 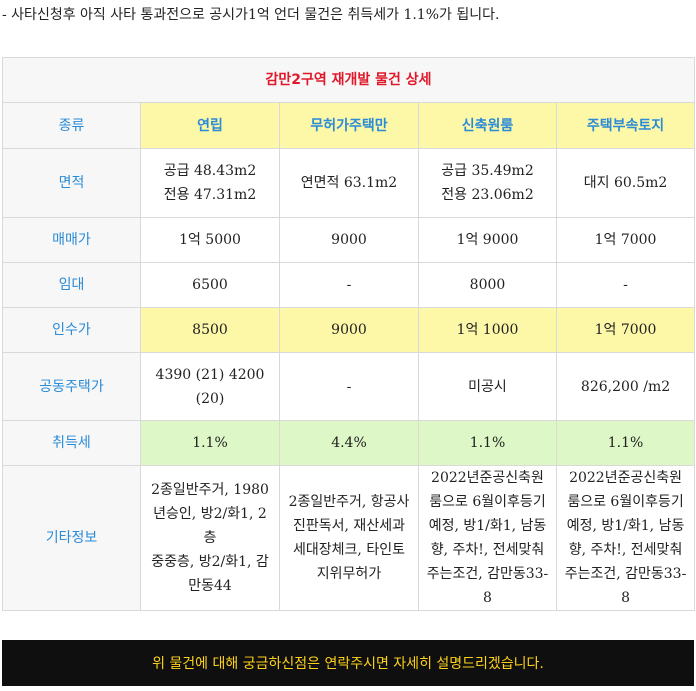 What do you see at coordinates (625, 125) in the screenshot?
I see `column-header-attached-land: 주택부속토지` at bounding box center [625, 125].